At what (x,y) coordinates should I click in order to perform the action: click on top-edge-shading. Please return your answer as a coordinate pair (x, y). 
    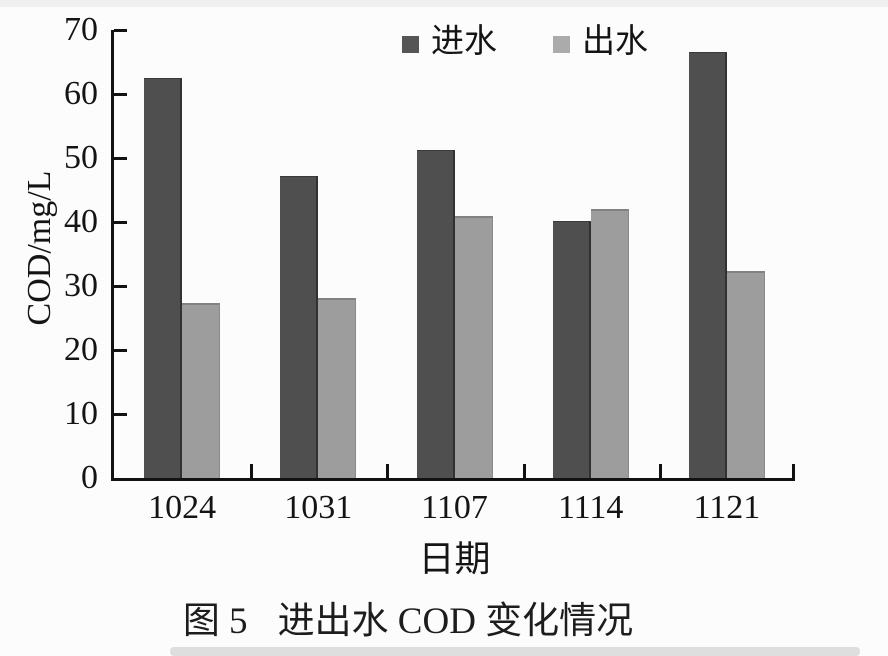
    Looking at the image, I should click on (444, 3).